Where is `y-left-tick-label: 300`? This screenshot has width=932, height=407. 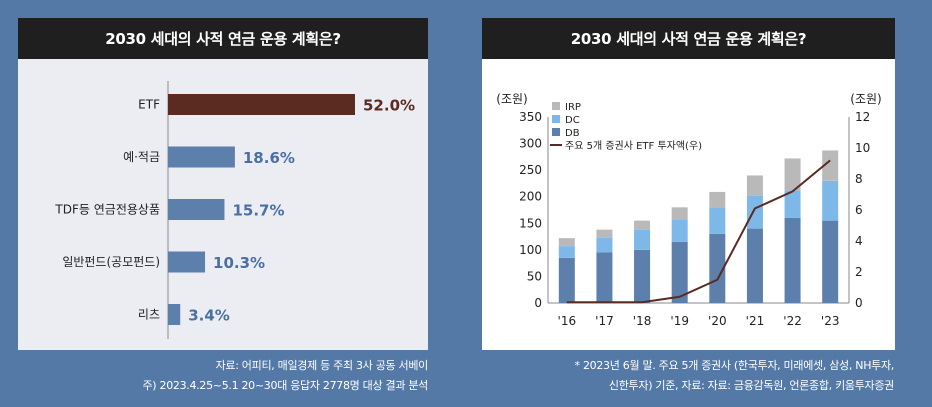 y-left-tick-label: 300 is located at coordinates (530, 144).